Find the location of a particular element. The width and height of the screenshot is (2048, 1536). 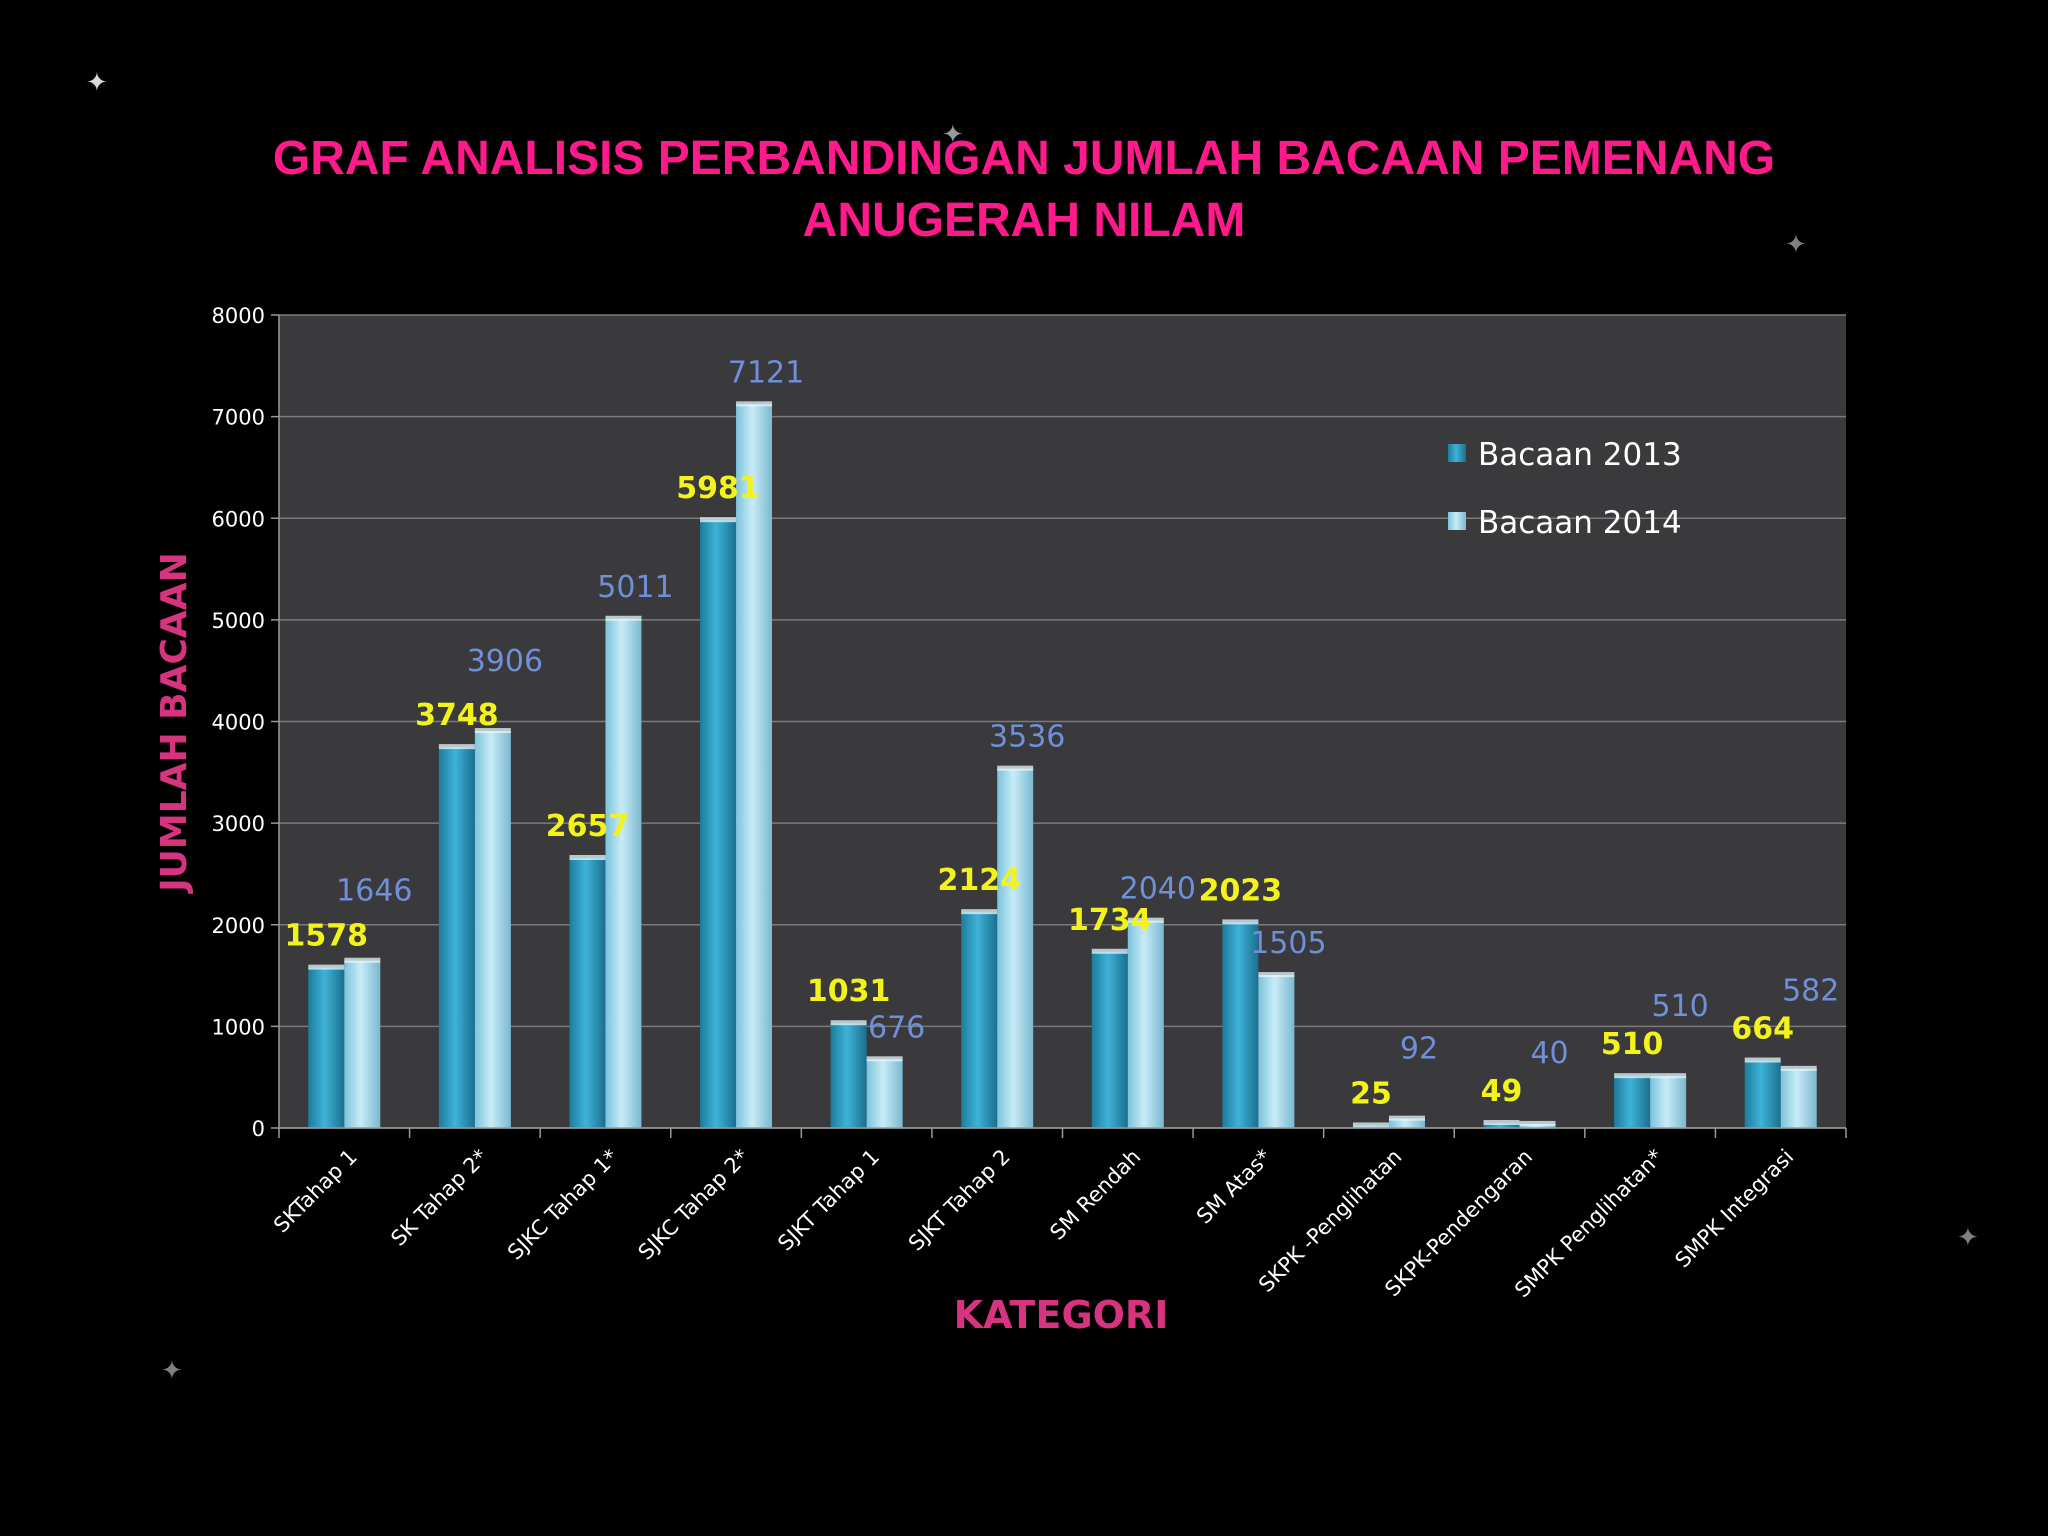

y-axis-title: JUMLAH BACAAN is located at coordinates (174, 723).